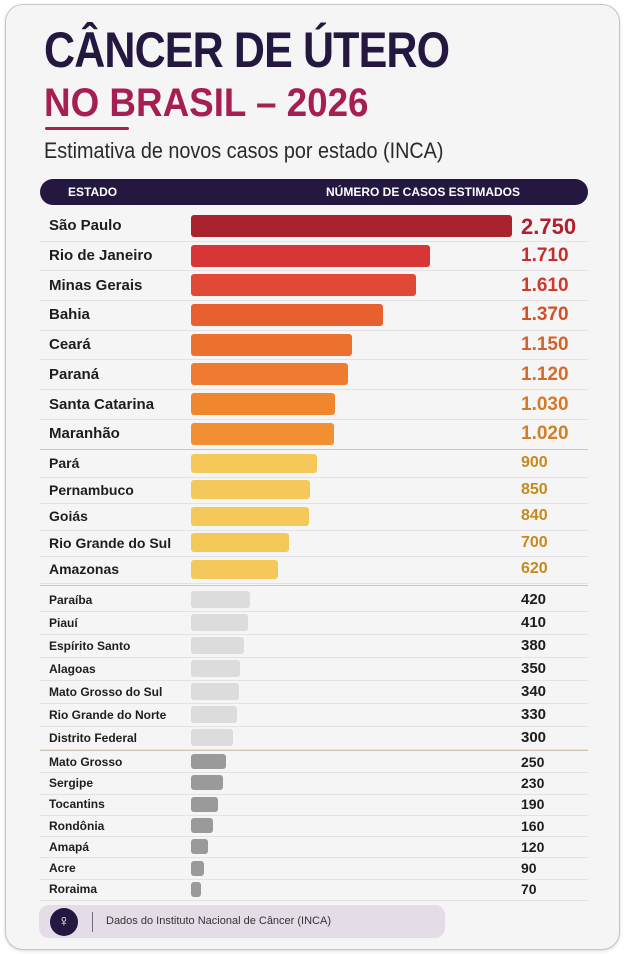  What do you see at coordinates (77, 825) in the screenshot?
I see `state-label: Rondônia` at bounding box center [77, 825].